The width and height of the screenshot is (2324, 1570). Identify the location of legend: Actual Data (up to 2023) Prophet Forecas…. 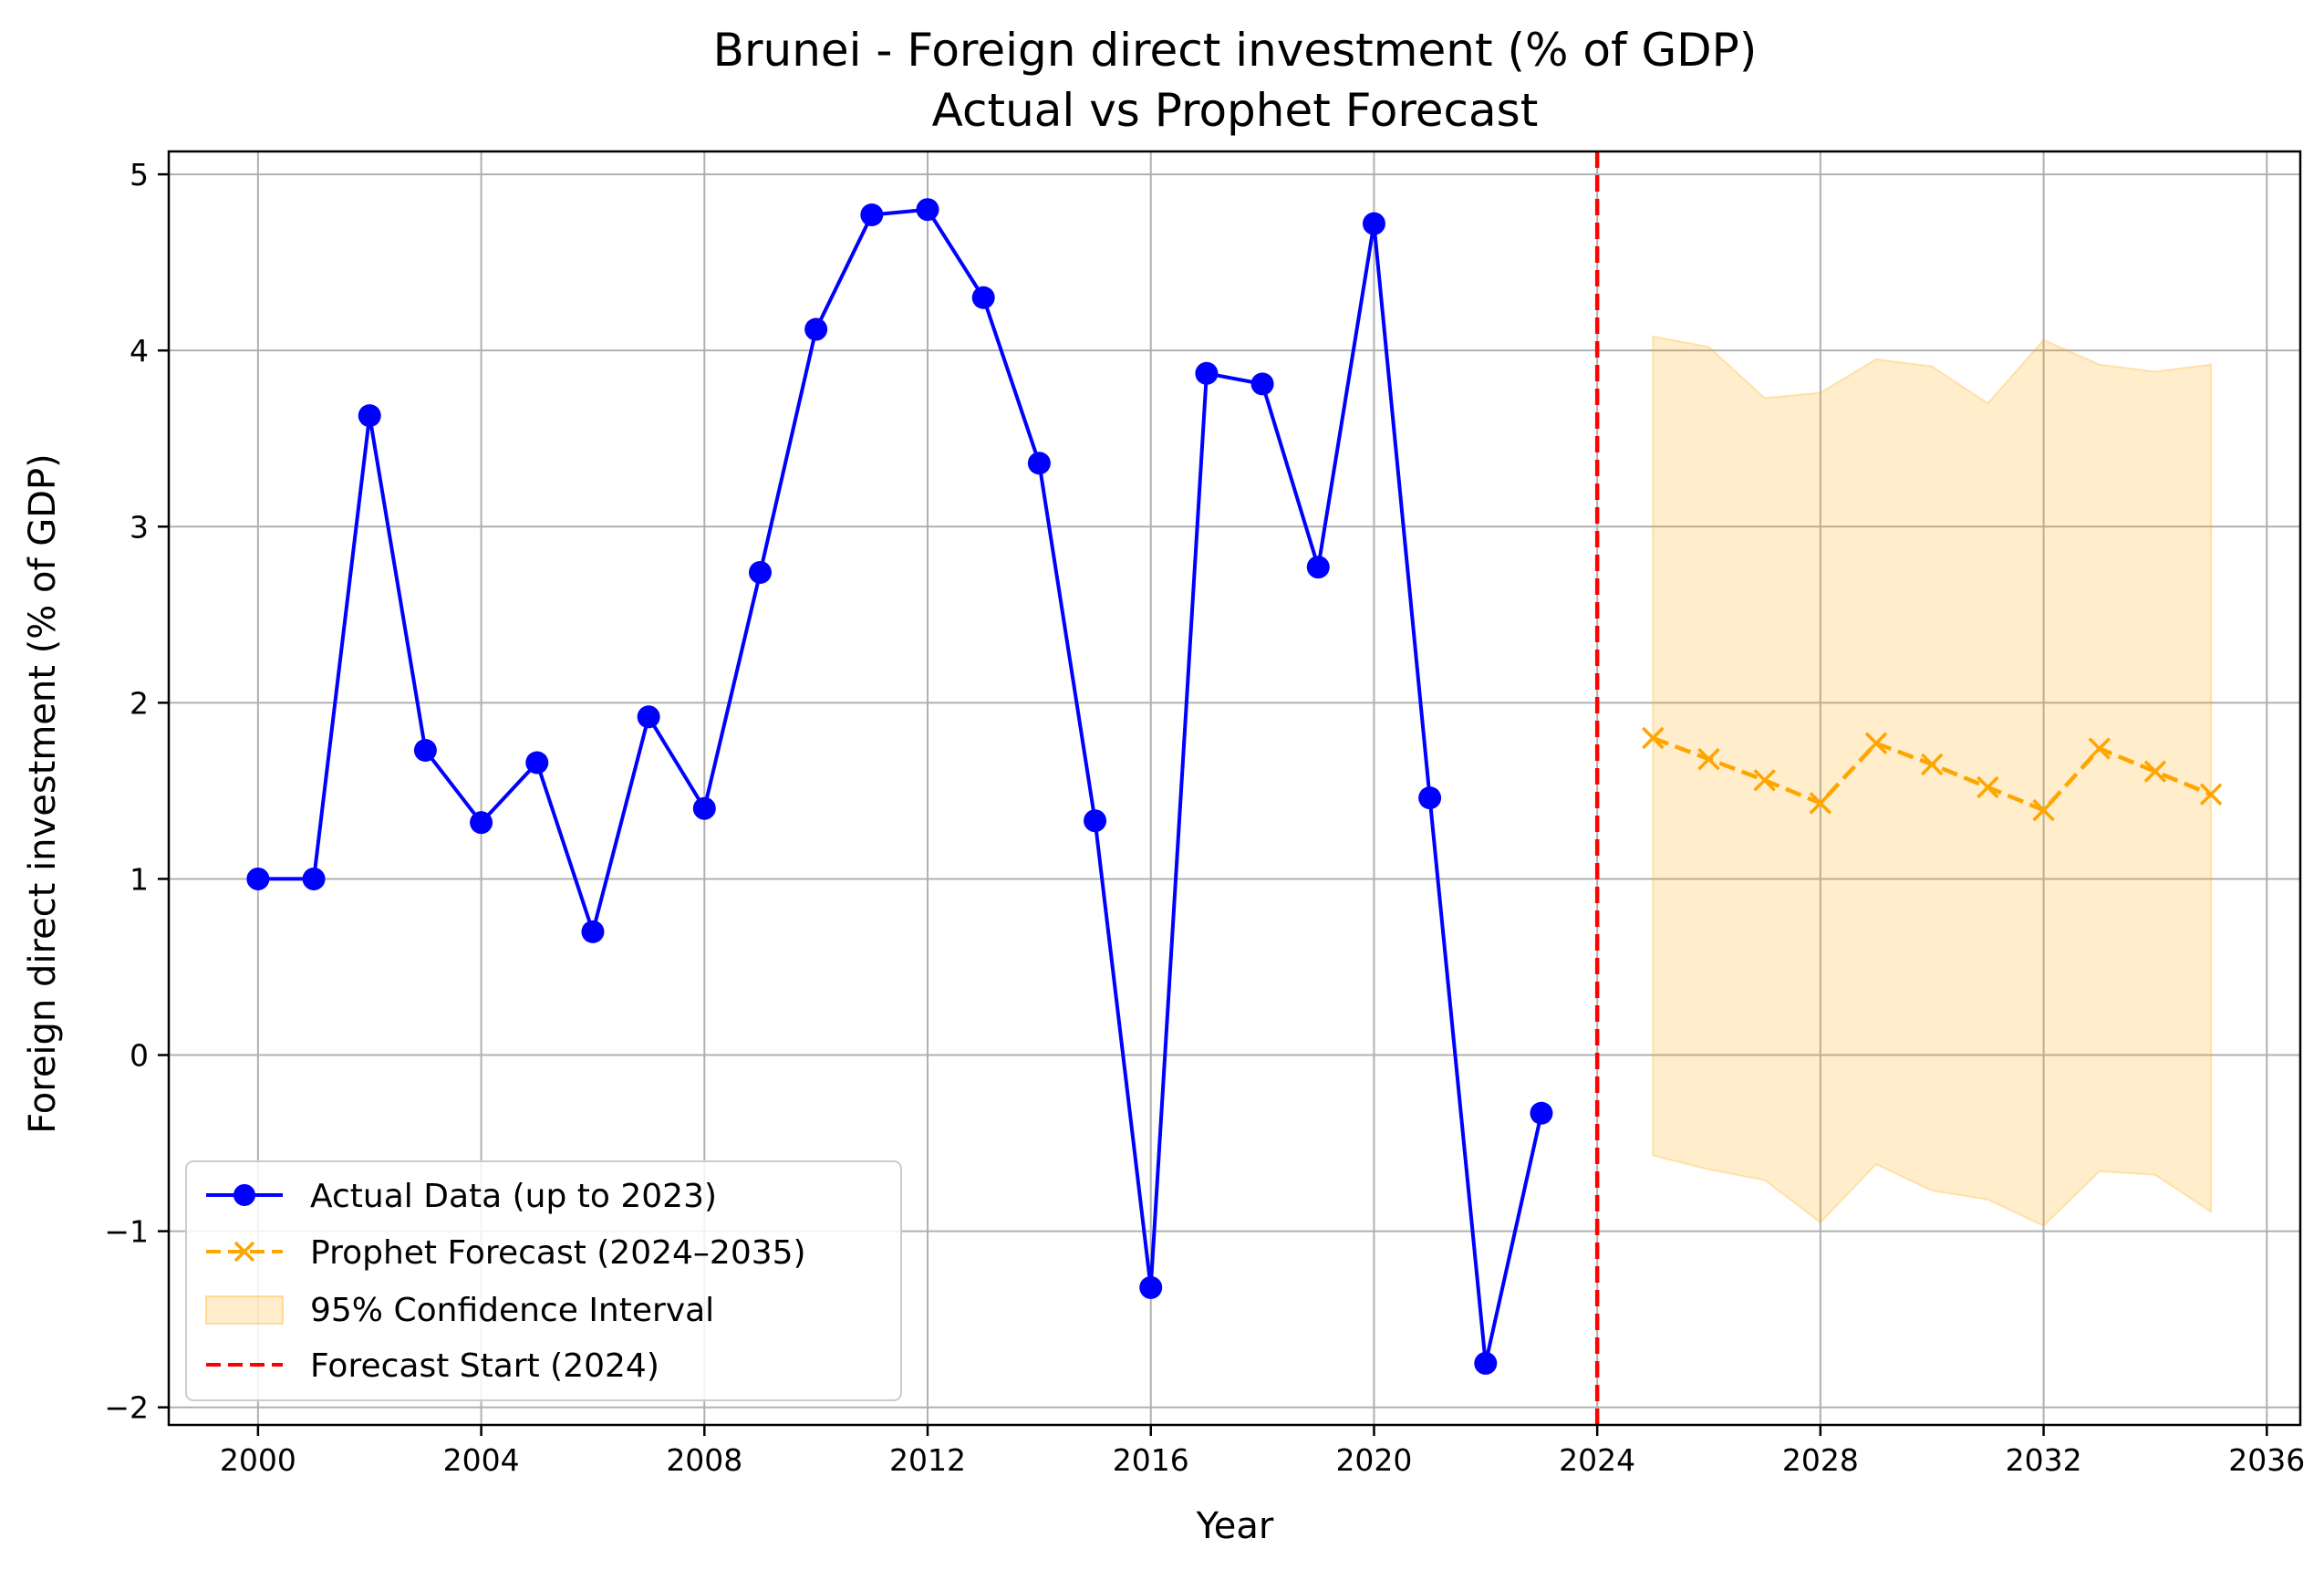
(543, 1281).